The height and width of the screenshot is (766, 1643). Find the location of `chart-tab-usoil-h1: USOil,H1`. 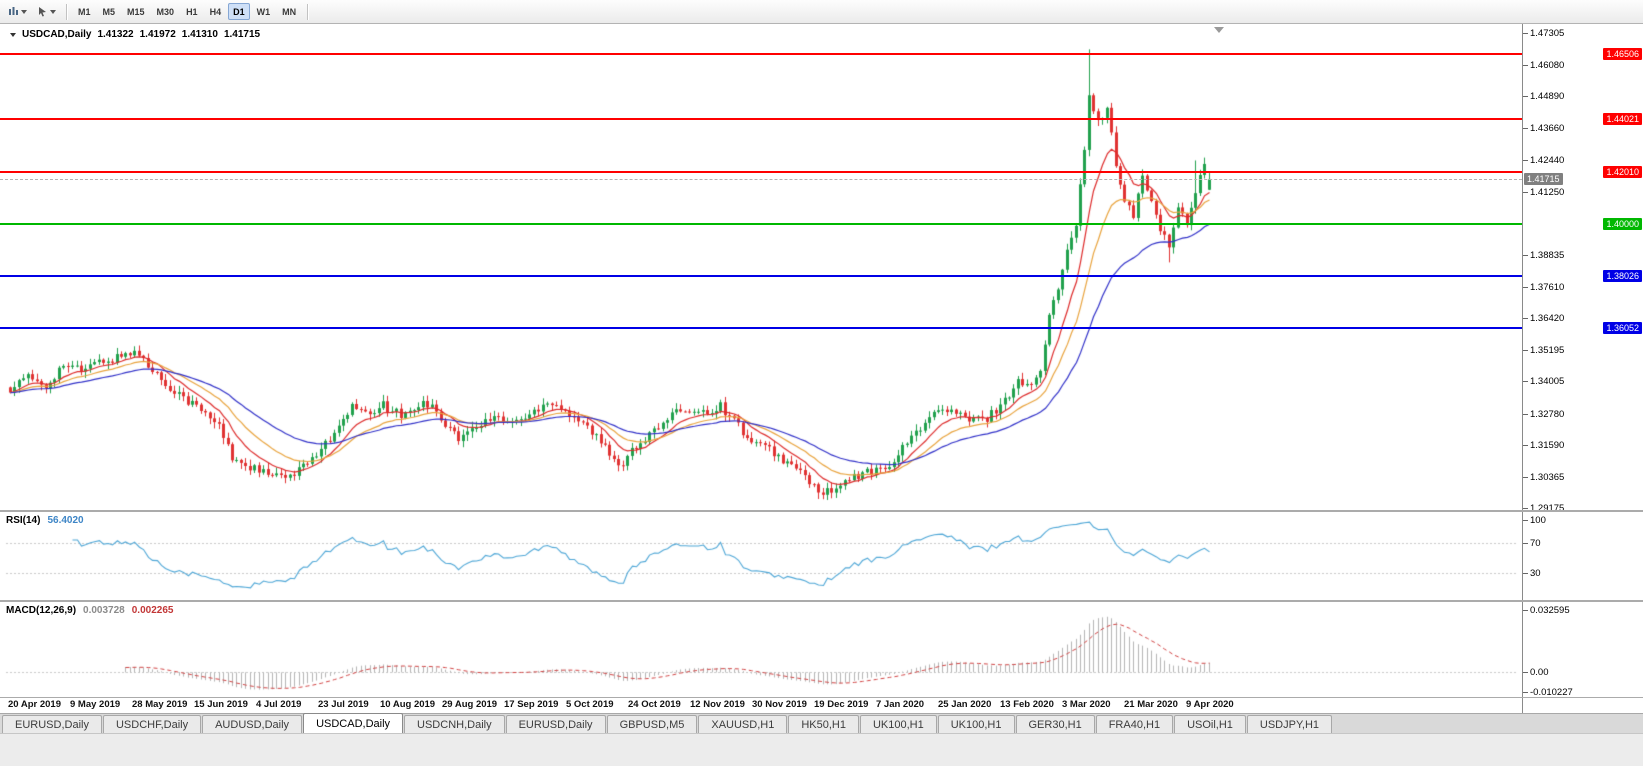

chart-tab-usoil-h1: USOil,H1 is located at coordinates (1210, 724).